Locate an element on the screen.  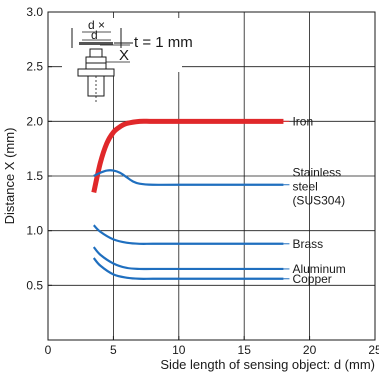
d-label: d is located at coordinates (91, 25).